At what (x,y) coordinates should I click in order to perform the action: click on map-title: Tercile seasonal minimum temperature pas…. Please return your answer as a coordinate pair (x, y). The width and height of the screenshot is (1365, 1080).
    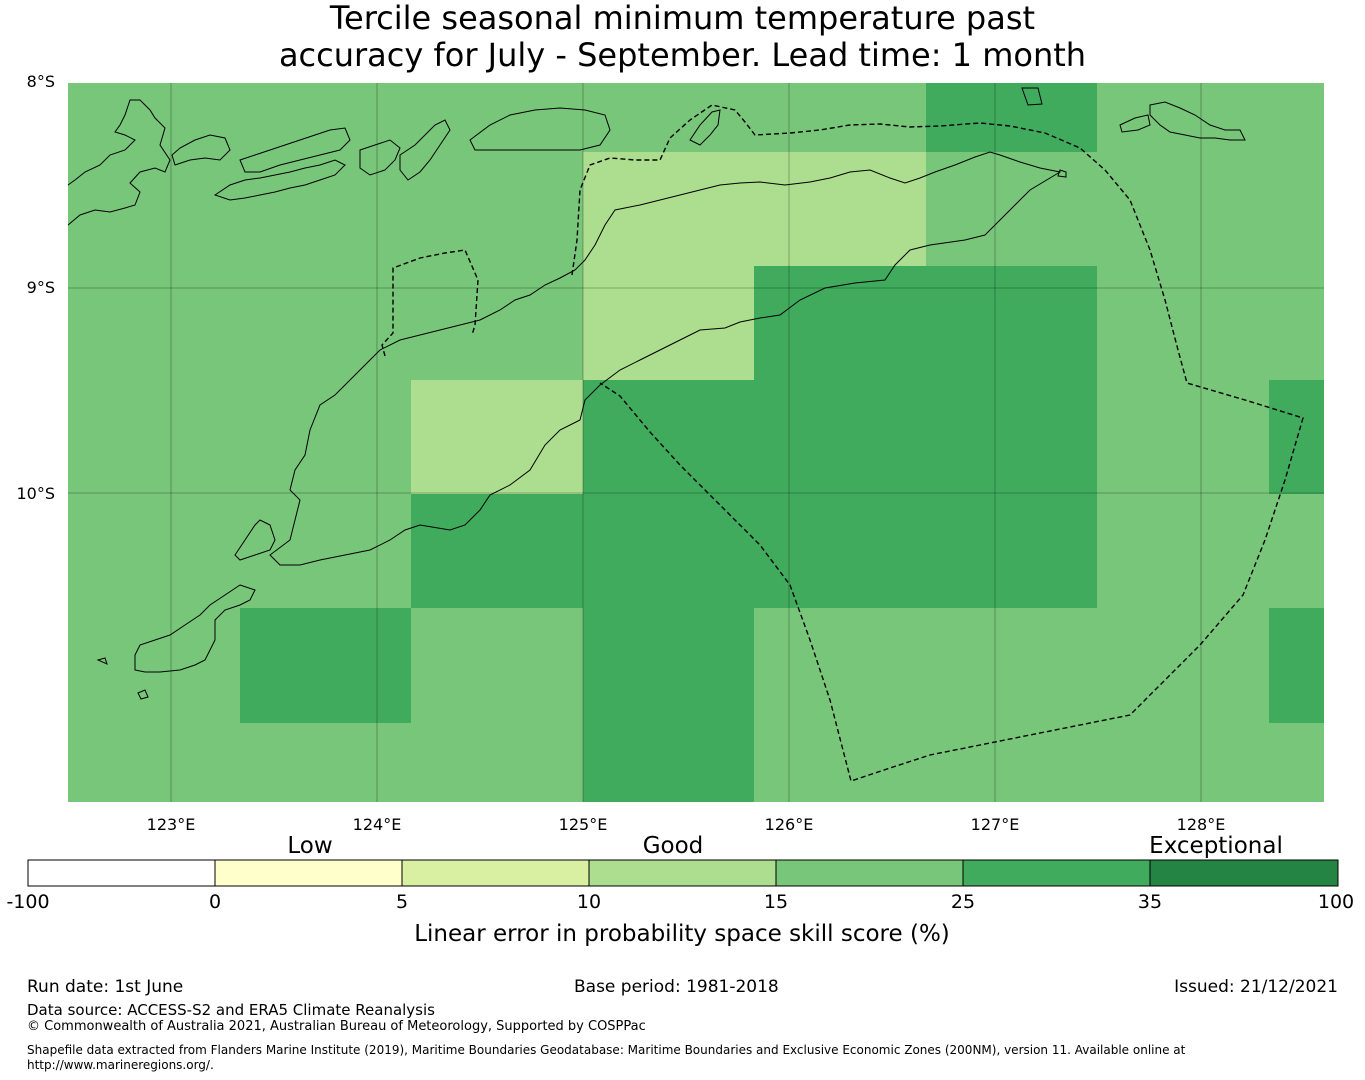
    Looking at the image, I should click on (682, 37).